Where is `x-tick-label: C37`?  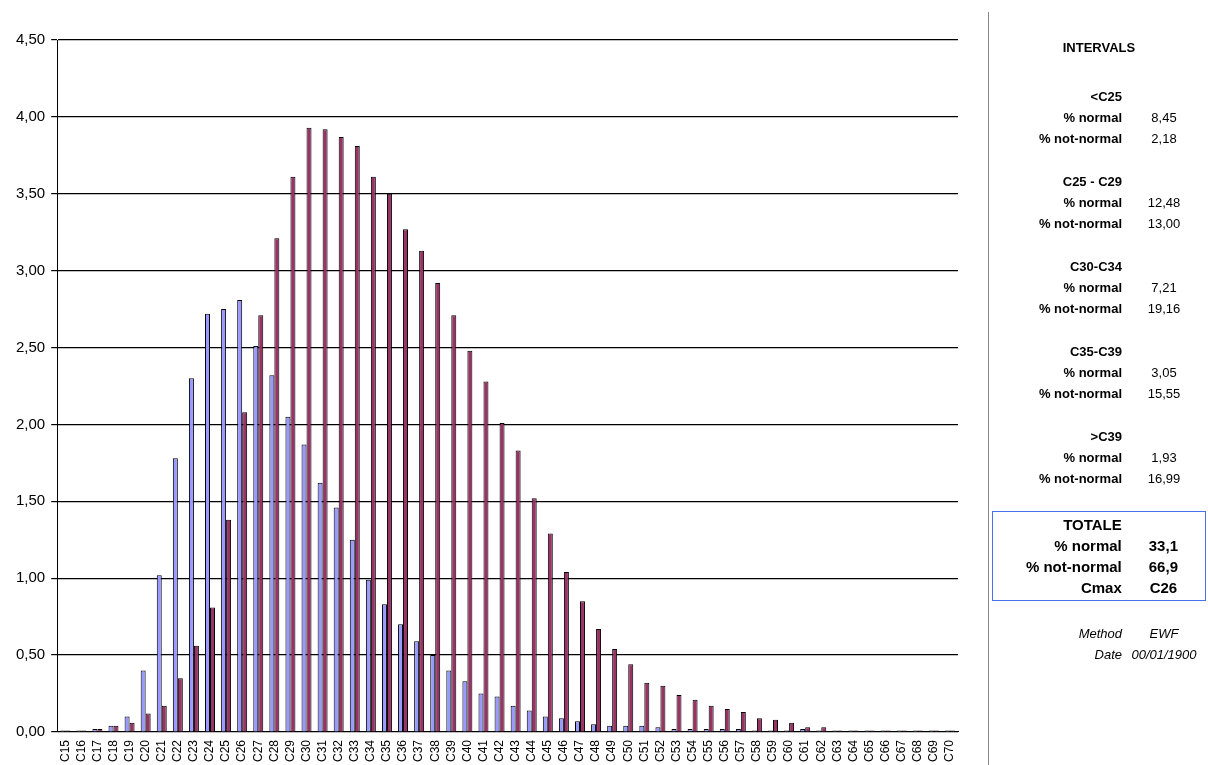 x-tick-label: C37 is located at coordinates (418, 750).